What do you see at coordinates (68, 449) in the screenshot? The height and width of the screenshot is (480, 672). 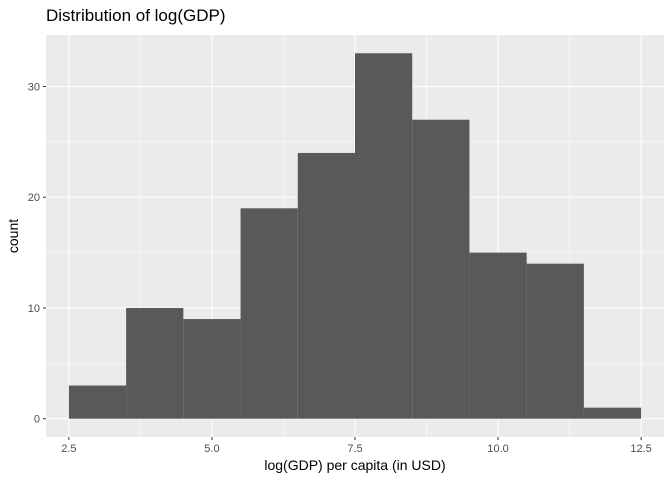 I see `x-tick-label: 2.5` at bounding box center [68, 449].